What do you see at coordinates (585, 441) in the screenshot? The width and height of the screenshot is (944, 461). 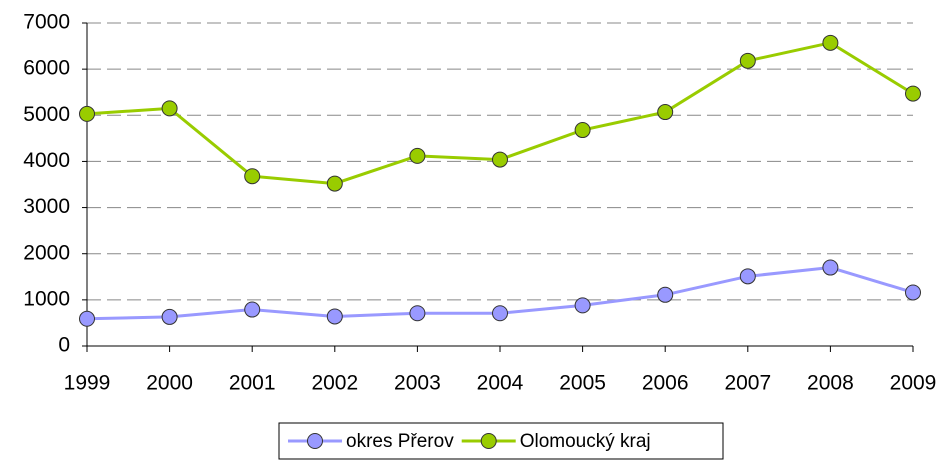 I see `legend-label: Olomoucký kraj` at bounding box center [585, 441].